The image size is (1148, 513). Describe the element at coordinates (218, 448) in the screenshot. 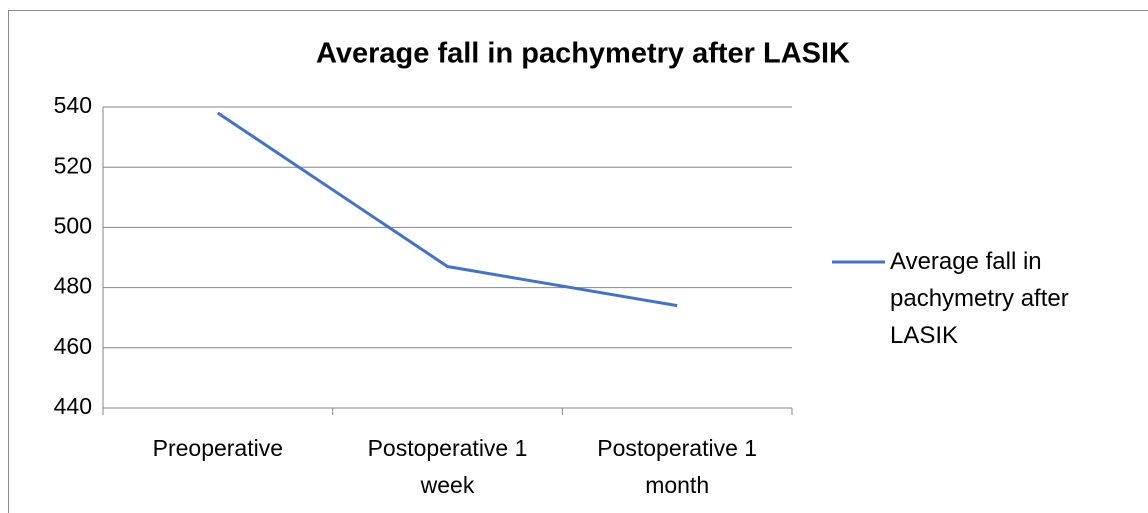

I see `x-tick-label: Preoperative` at that location.